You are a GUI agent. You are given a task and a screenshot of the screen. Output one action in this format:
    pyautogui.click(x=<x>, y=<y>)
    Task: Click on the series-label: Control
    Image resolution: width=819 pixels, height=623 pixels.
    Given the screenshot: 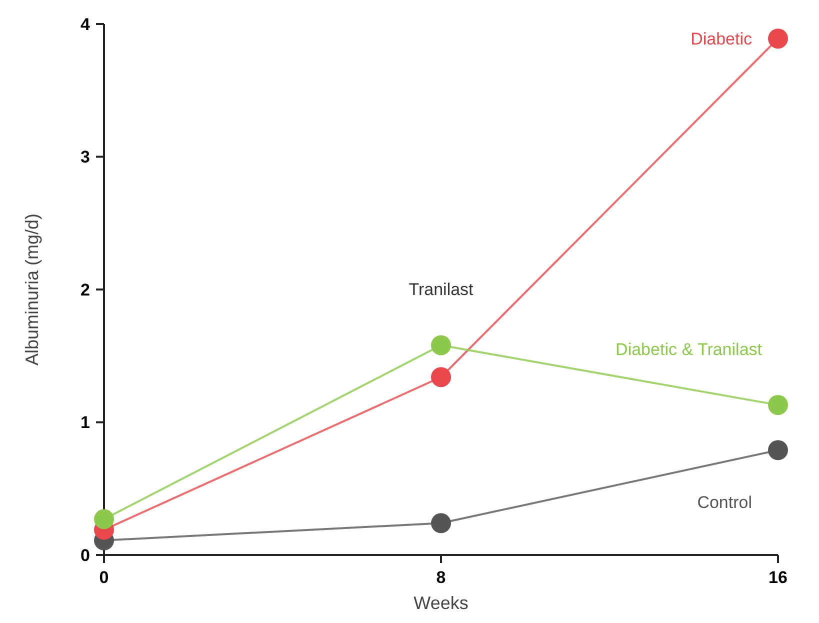 What is the action you would take?
    pyautogui.click(x=724, y=502)
    